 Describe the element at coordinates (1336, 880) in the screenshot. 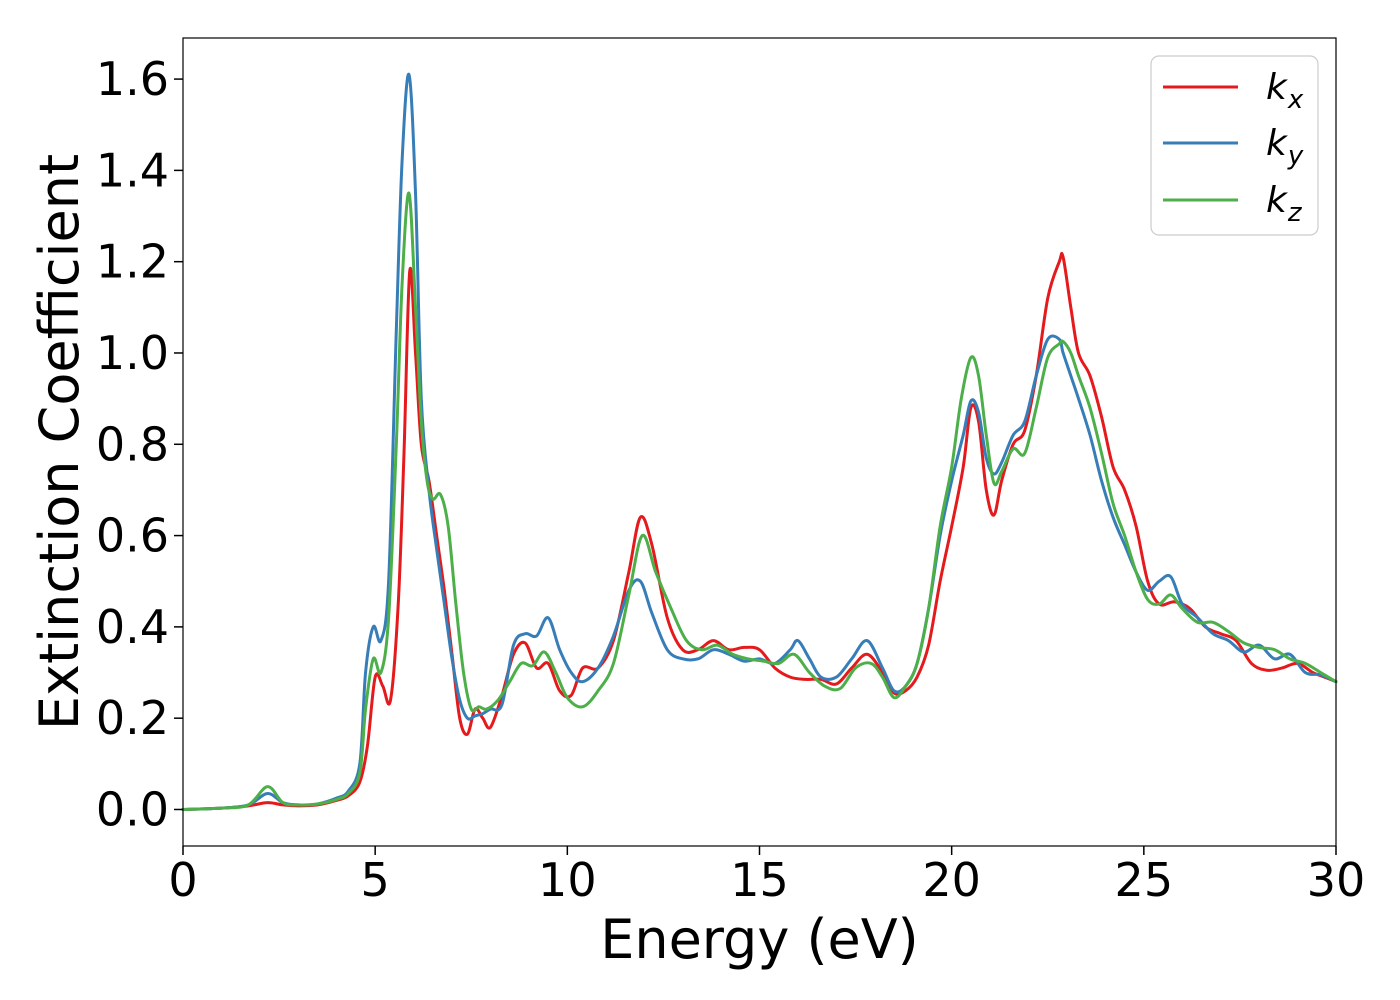

I see `x-tick-label: 30` at that location.